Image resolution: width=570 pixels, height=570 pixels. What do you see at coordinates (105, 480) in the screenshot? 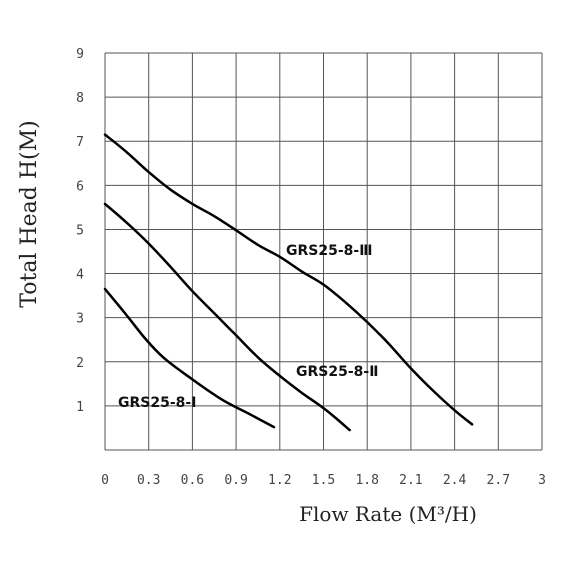
I see `x-tick-label: 0` at bounding box center [105, 480].